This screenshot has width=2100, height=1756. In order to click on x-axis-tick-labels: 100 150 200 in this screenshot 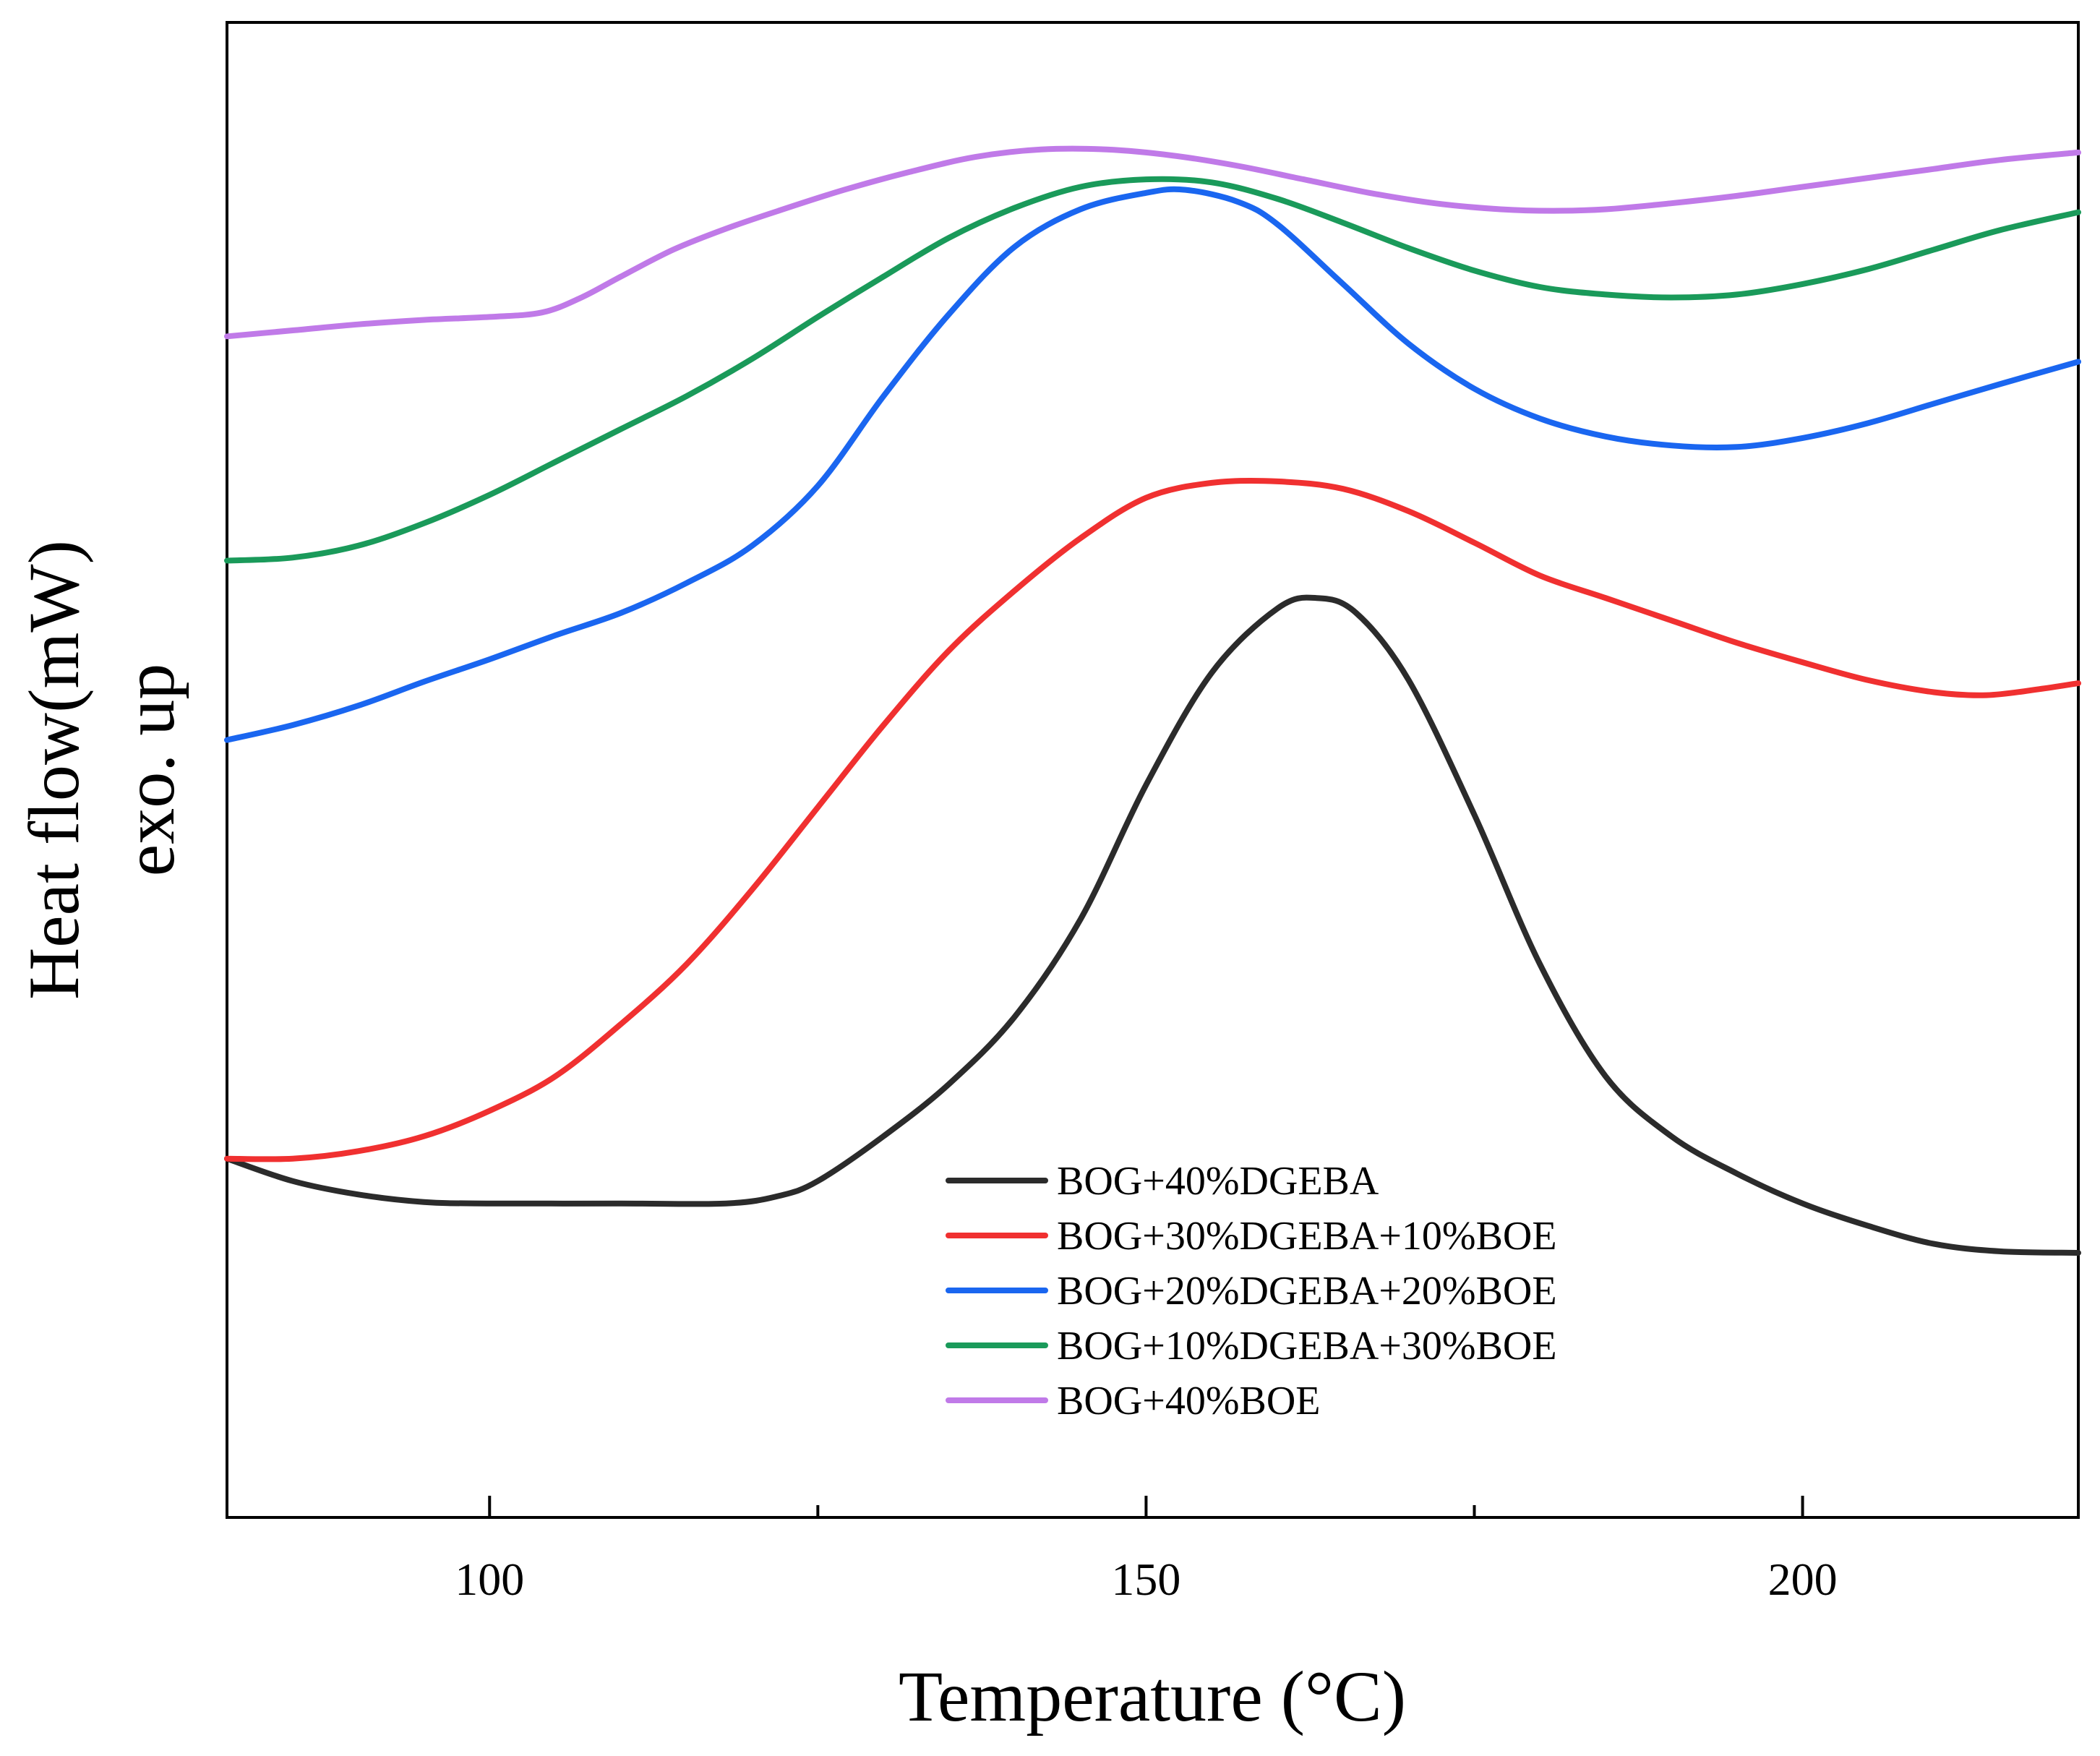, I will do `click(1146, 1579)`.